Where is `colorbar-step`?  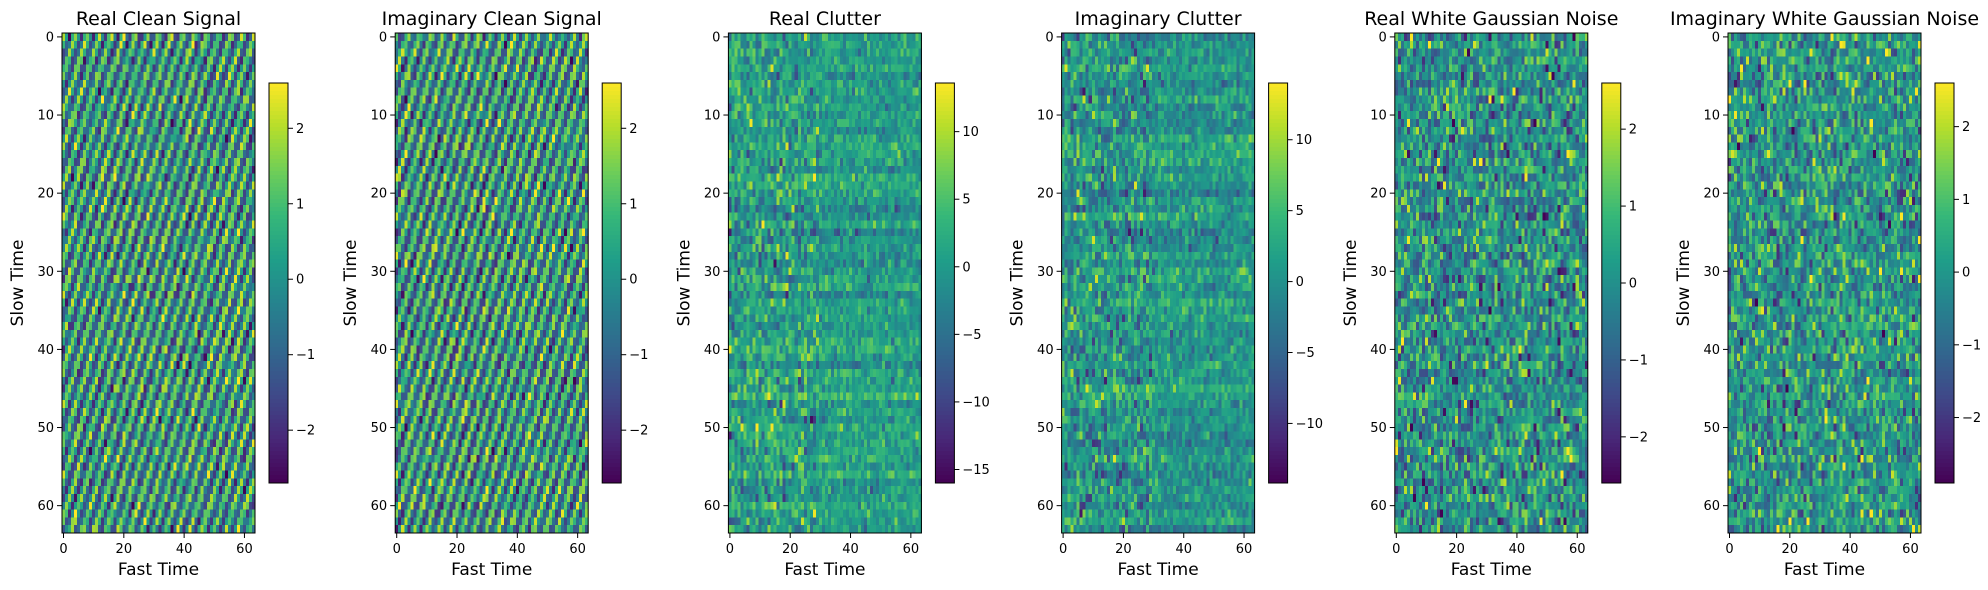 colorbar-step is located at coordinates (278, 205).